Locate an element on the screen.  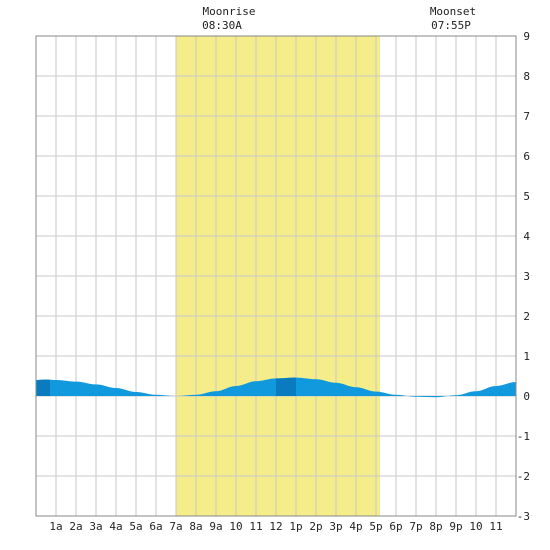
moonrise-title: Moonrise is located at coordinates (229, 11).